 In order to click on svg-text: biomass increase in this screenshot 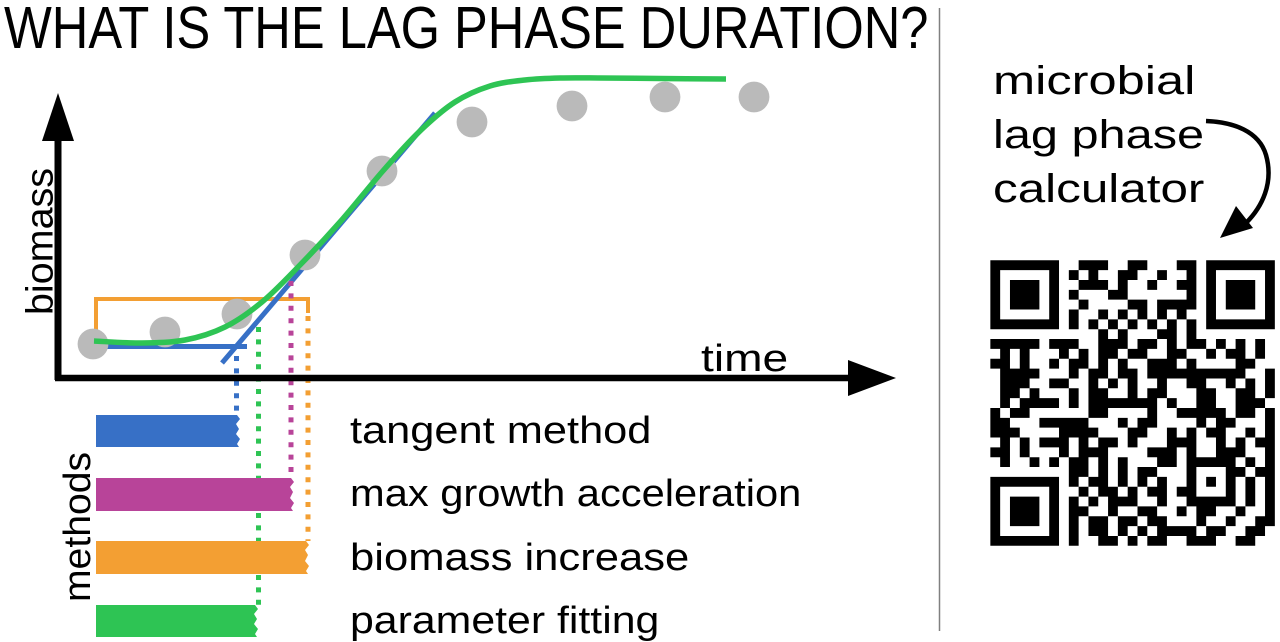, I will do `click(519, 557)`.